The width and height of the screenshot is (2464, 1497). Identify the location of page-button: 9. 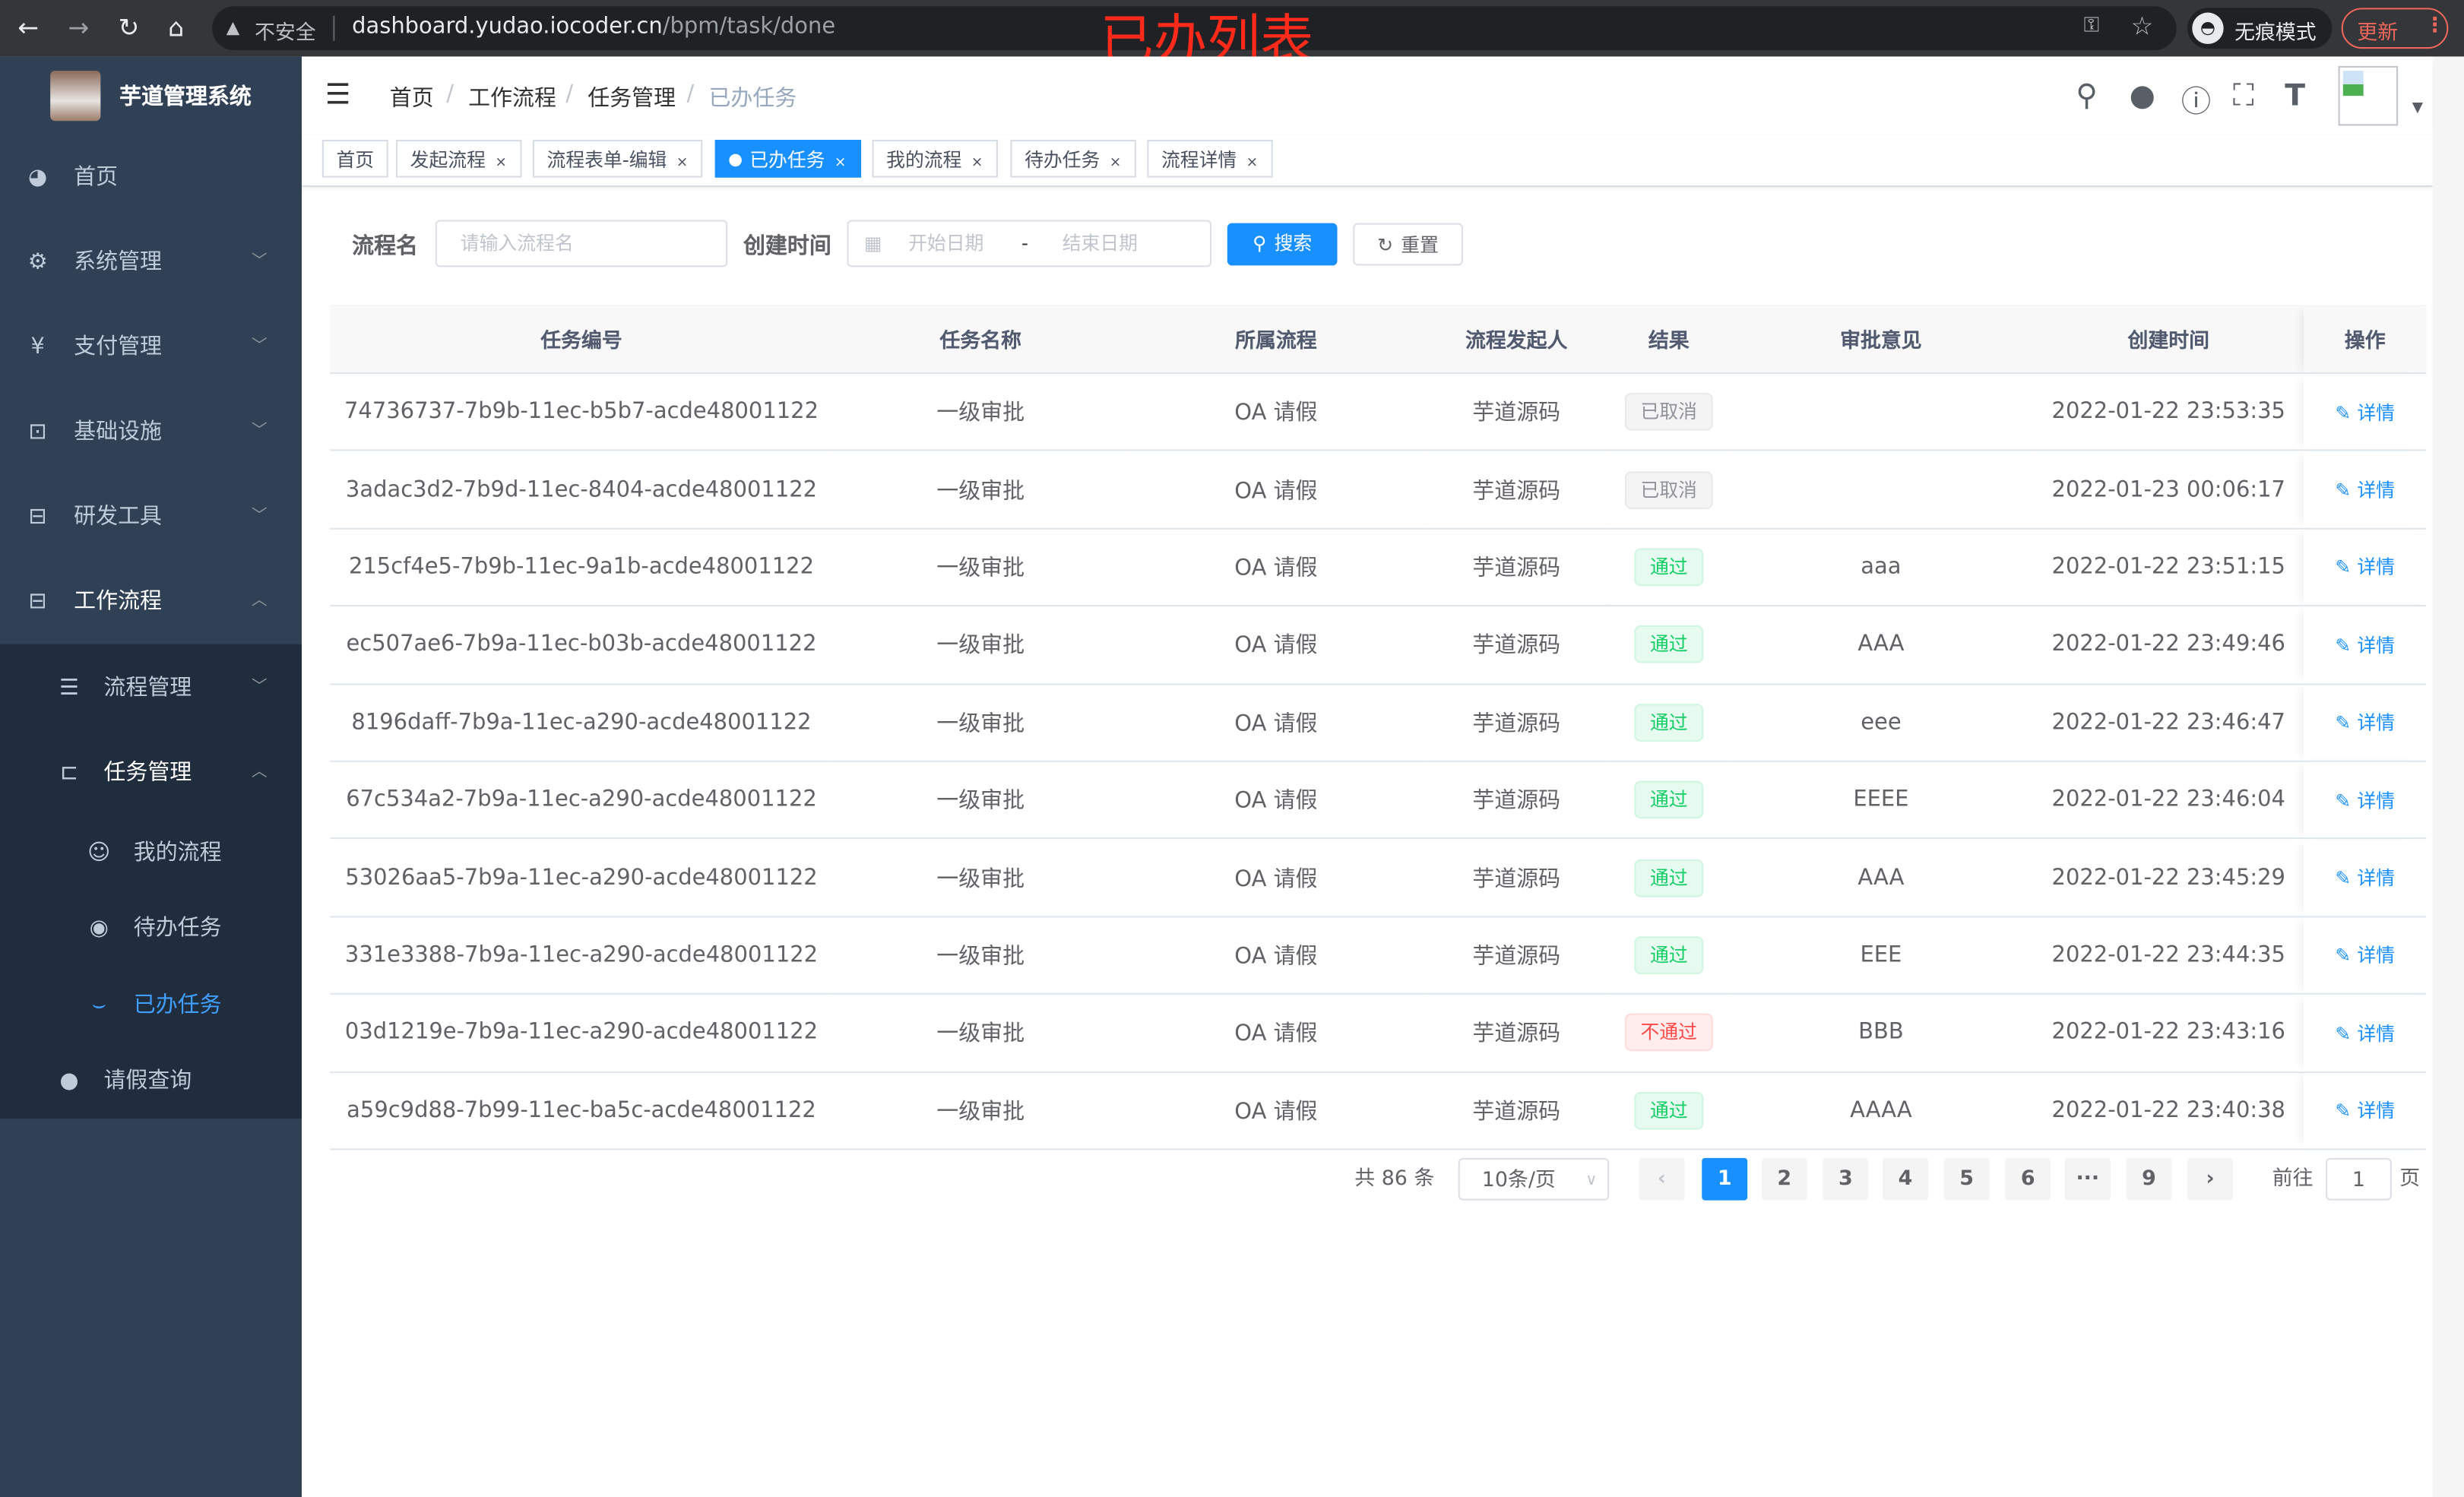
(2149, 1179).